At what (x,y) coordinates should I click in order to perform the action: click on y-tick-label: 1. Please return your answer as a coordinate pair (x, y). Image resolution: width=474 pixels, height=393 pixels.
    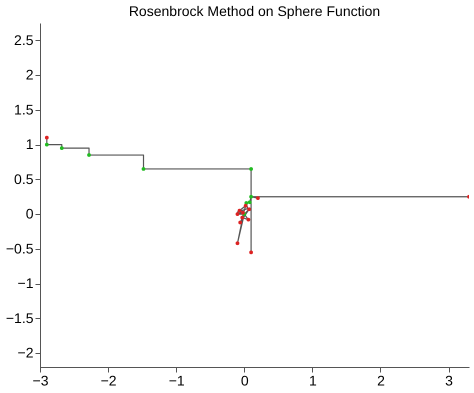
    Looking at the image, I should click on (30, 144).